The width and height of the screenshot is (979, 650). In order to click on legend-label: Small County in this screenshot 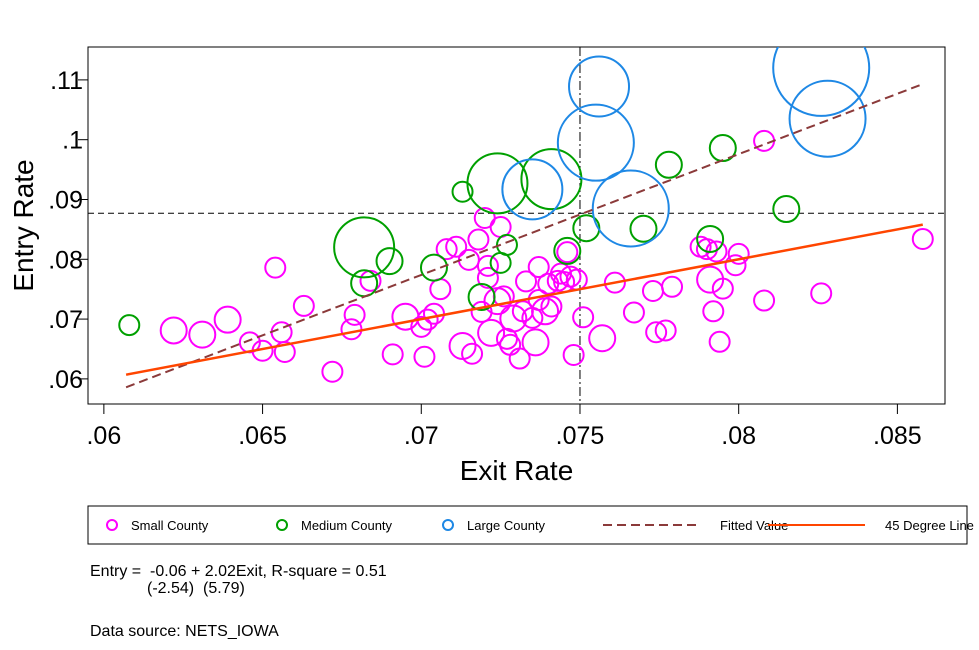, I will do `click(170, 525)`.